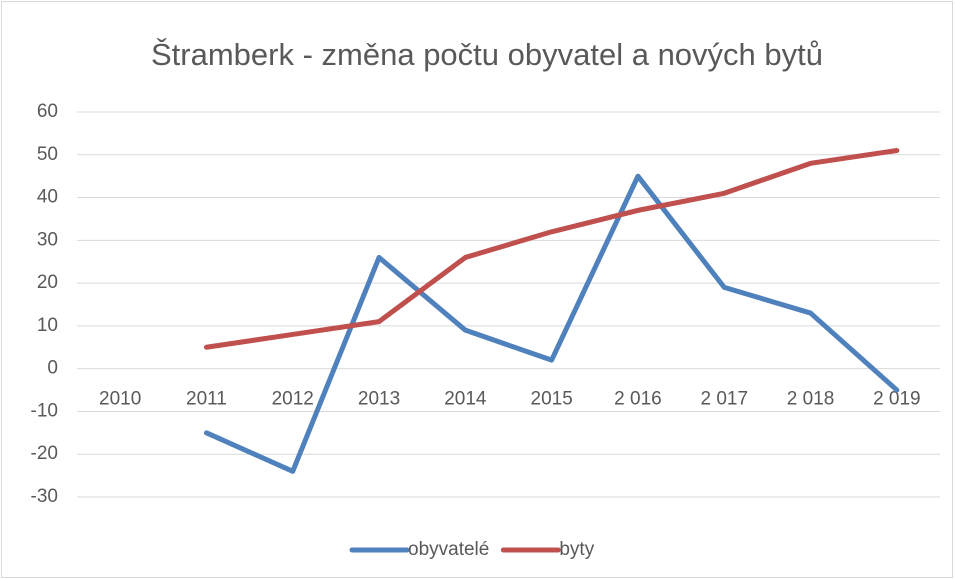  What do you see at coordinates (465, 399) in the screenshot?
I see `x-tick-label: 2014` at bounding box center [465, 399].